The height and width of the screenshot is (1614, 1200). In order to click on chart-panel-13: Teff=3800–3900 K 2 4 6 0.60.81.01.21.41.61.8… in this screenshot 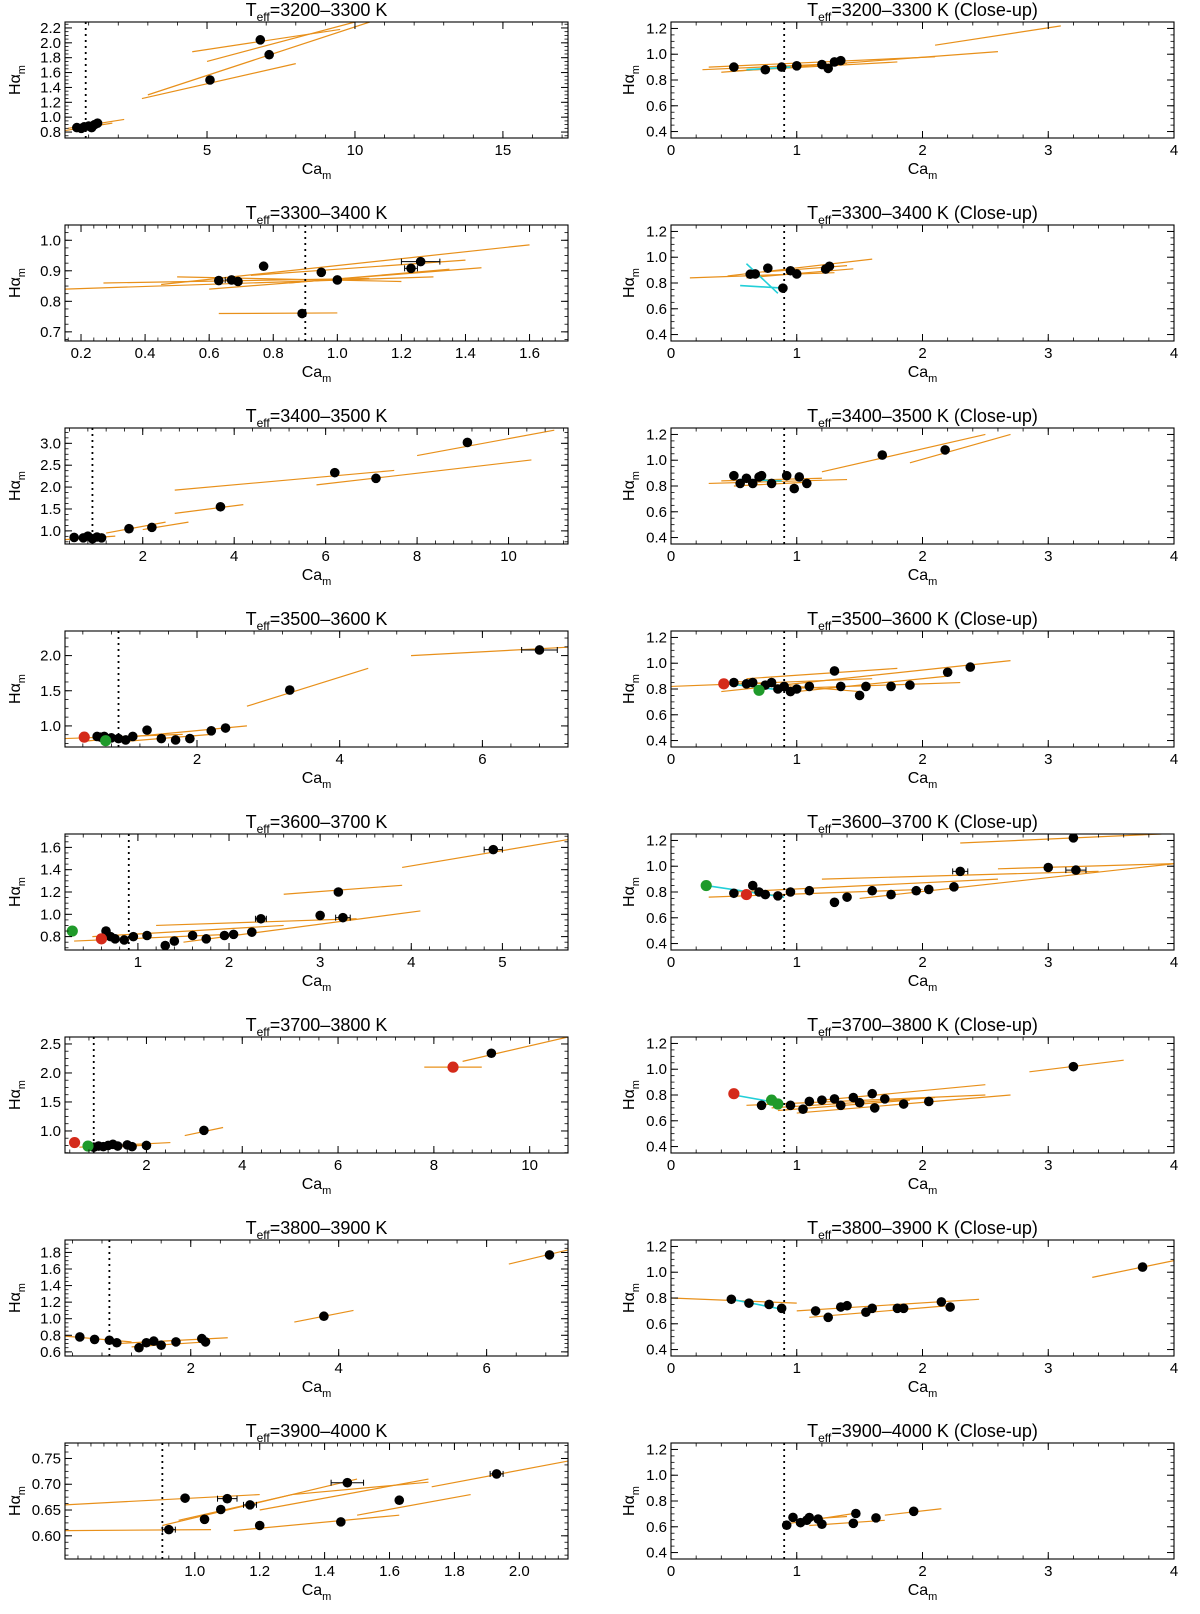, I will do `click(288, 1309)`.